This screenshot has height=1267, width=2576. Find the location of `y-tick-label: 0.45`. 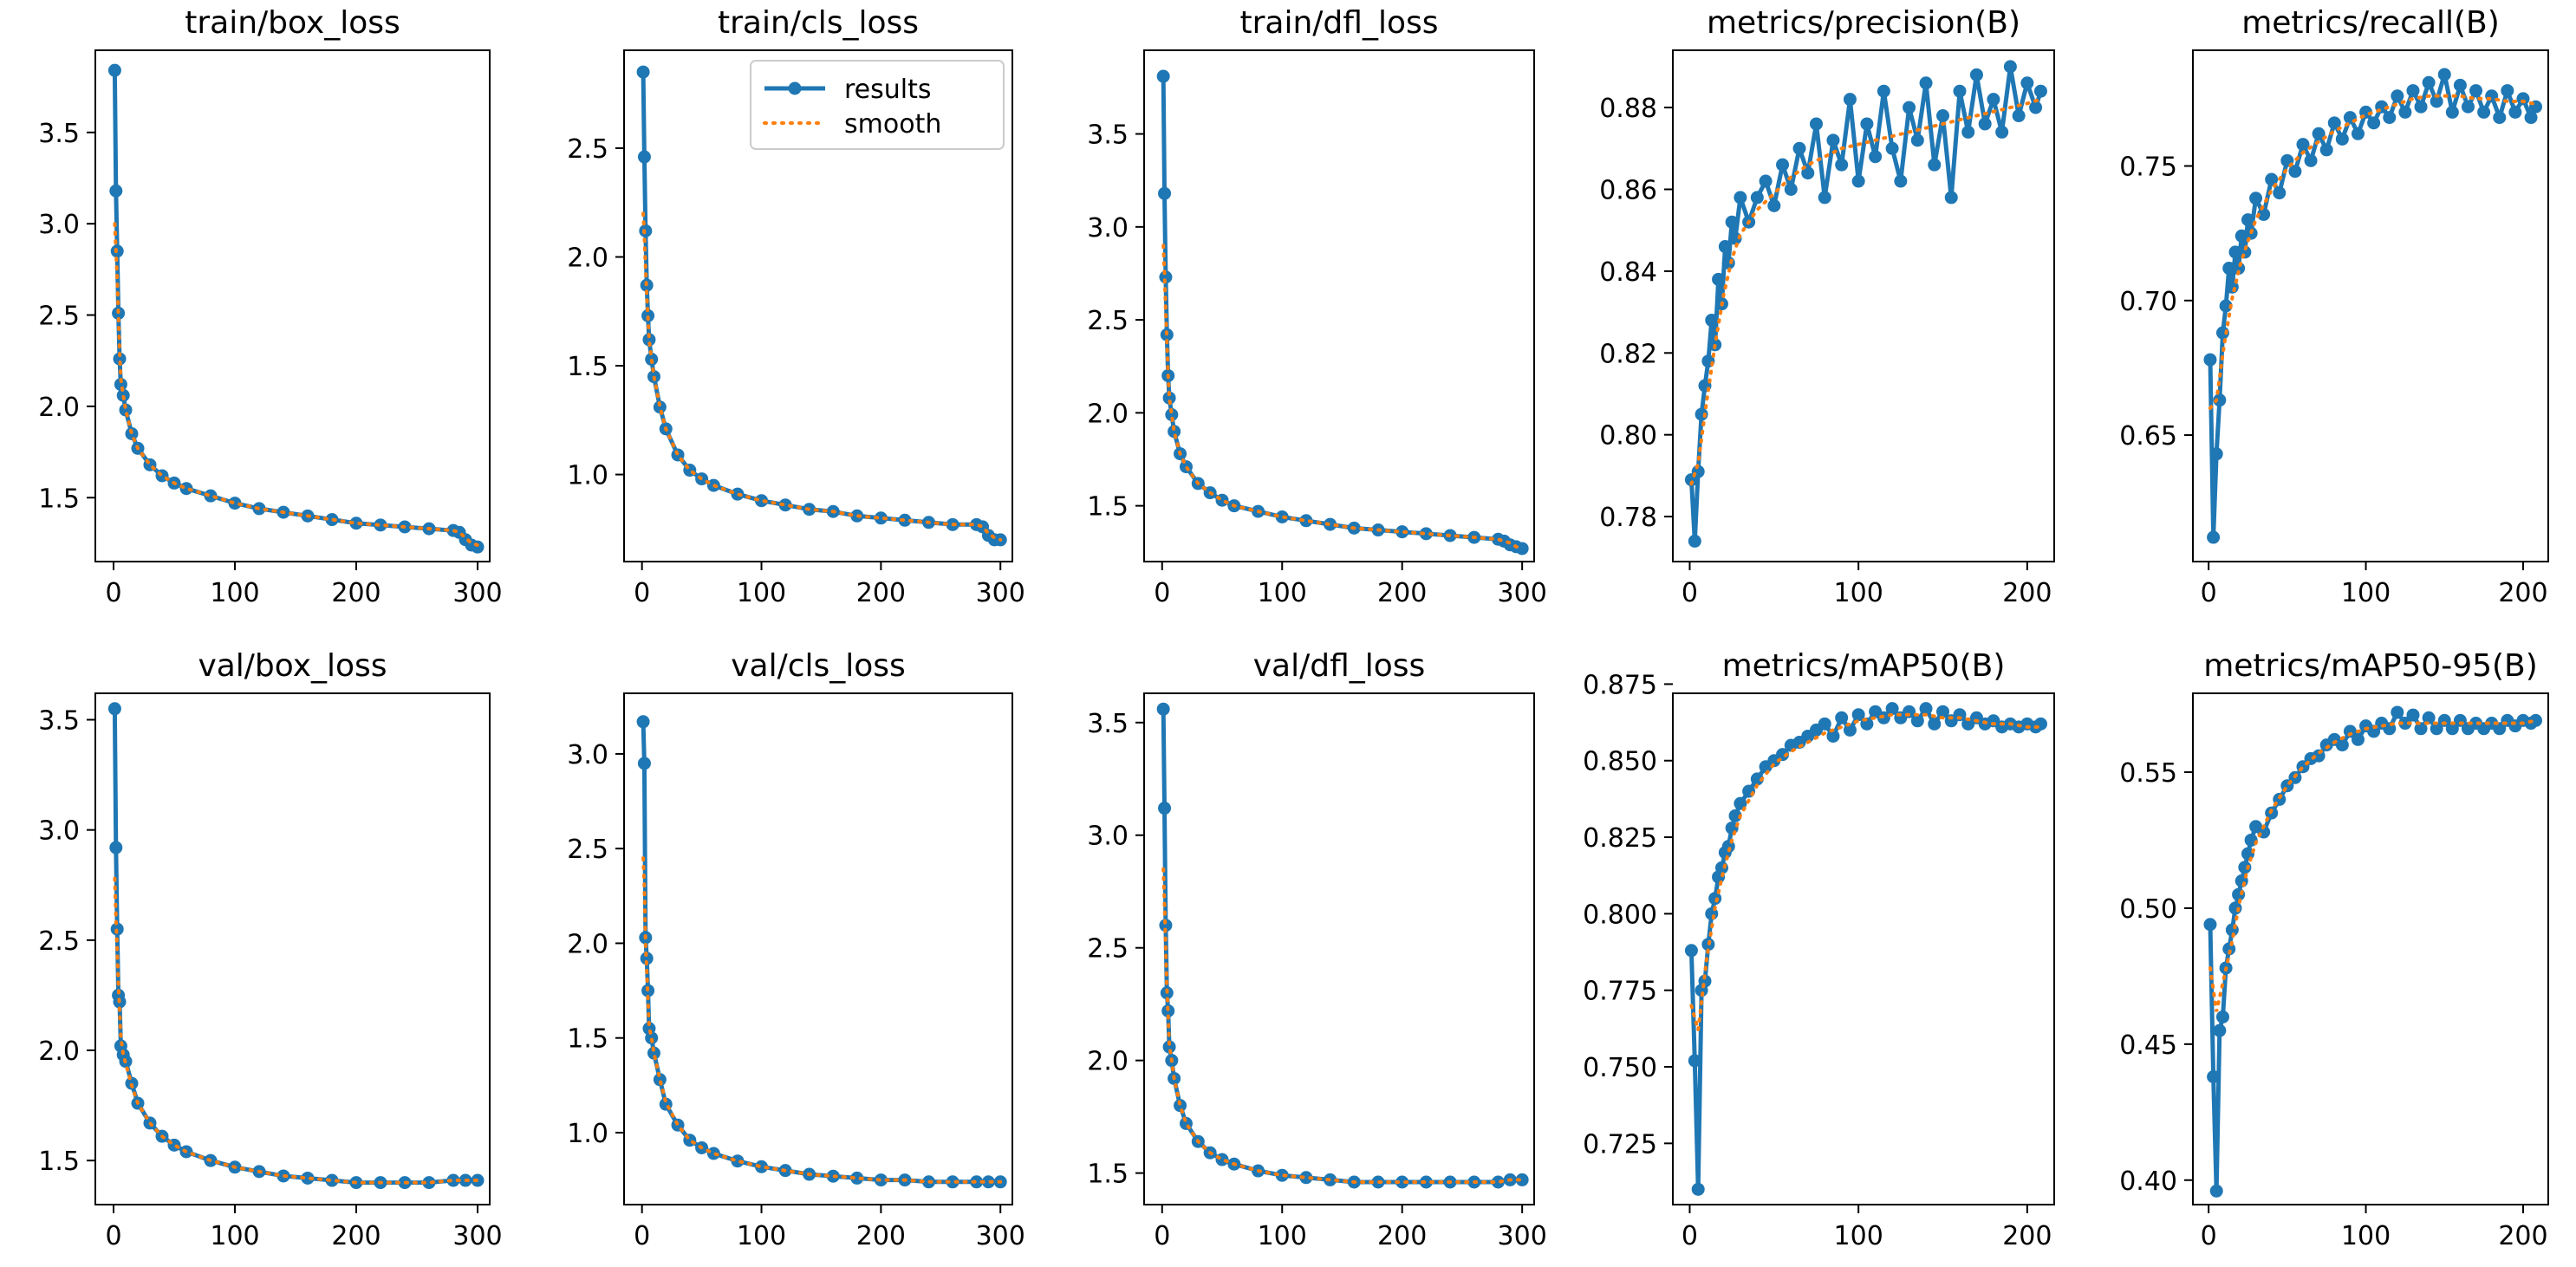

y-tick-label: 0.45 is located at coordinates (2148, 1045).